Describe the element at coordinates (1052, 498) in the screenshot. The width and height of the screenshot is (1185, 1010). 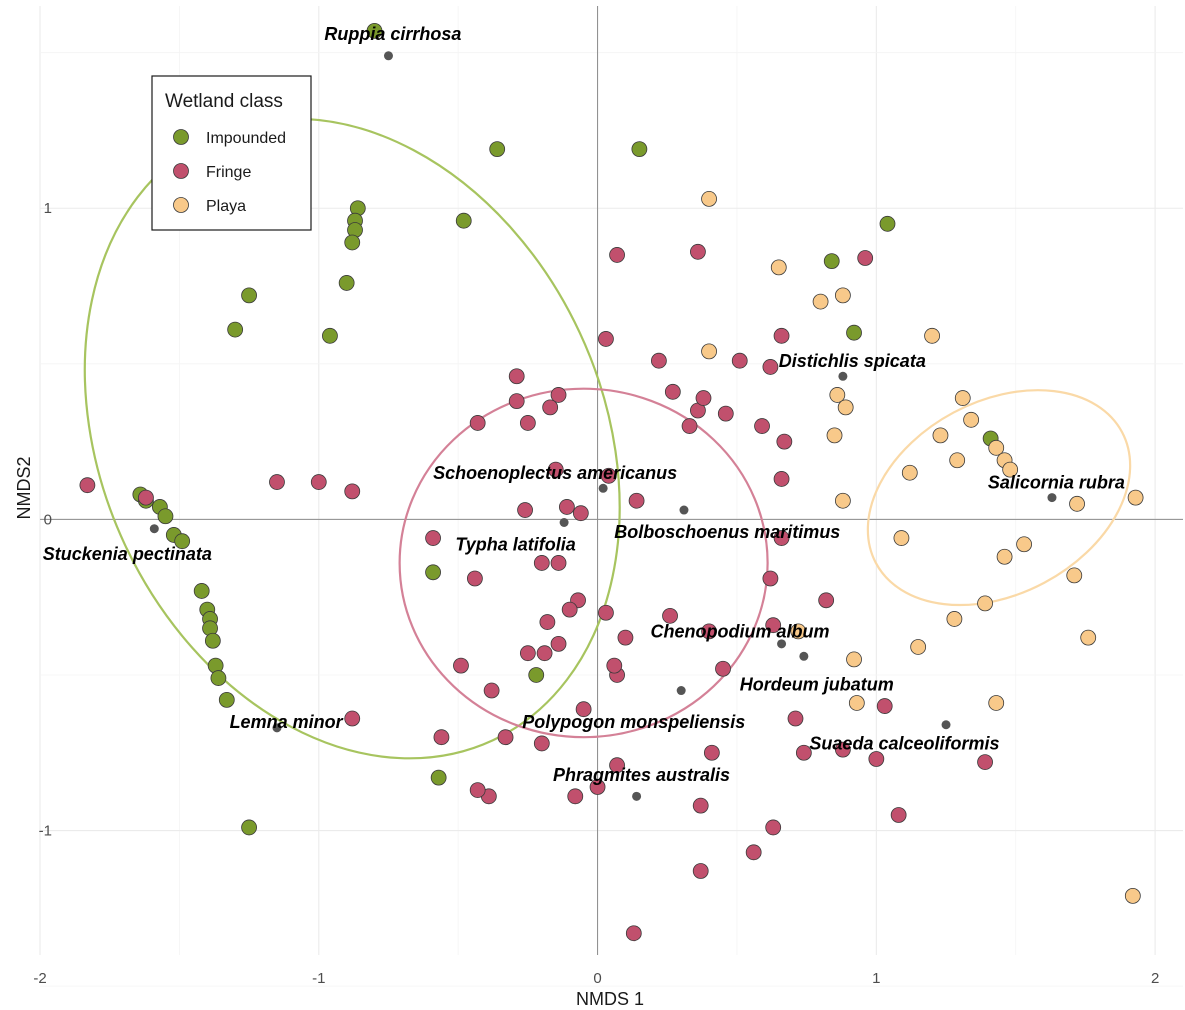
I see `species-point-salicornia-rubra` at that location.